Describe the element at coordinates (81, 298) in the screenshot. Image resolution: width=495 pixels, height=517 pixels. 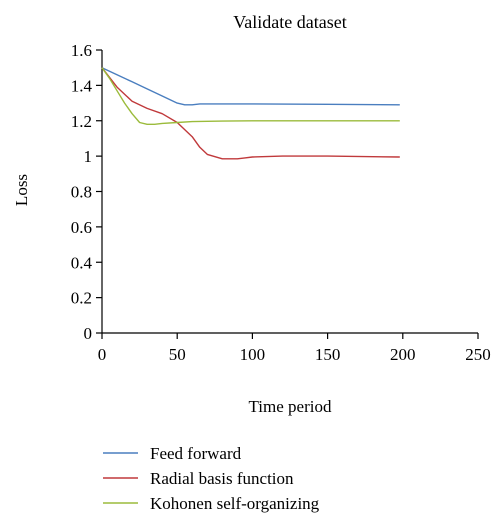
I see `y-tick-label: 0.2` at that location.